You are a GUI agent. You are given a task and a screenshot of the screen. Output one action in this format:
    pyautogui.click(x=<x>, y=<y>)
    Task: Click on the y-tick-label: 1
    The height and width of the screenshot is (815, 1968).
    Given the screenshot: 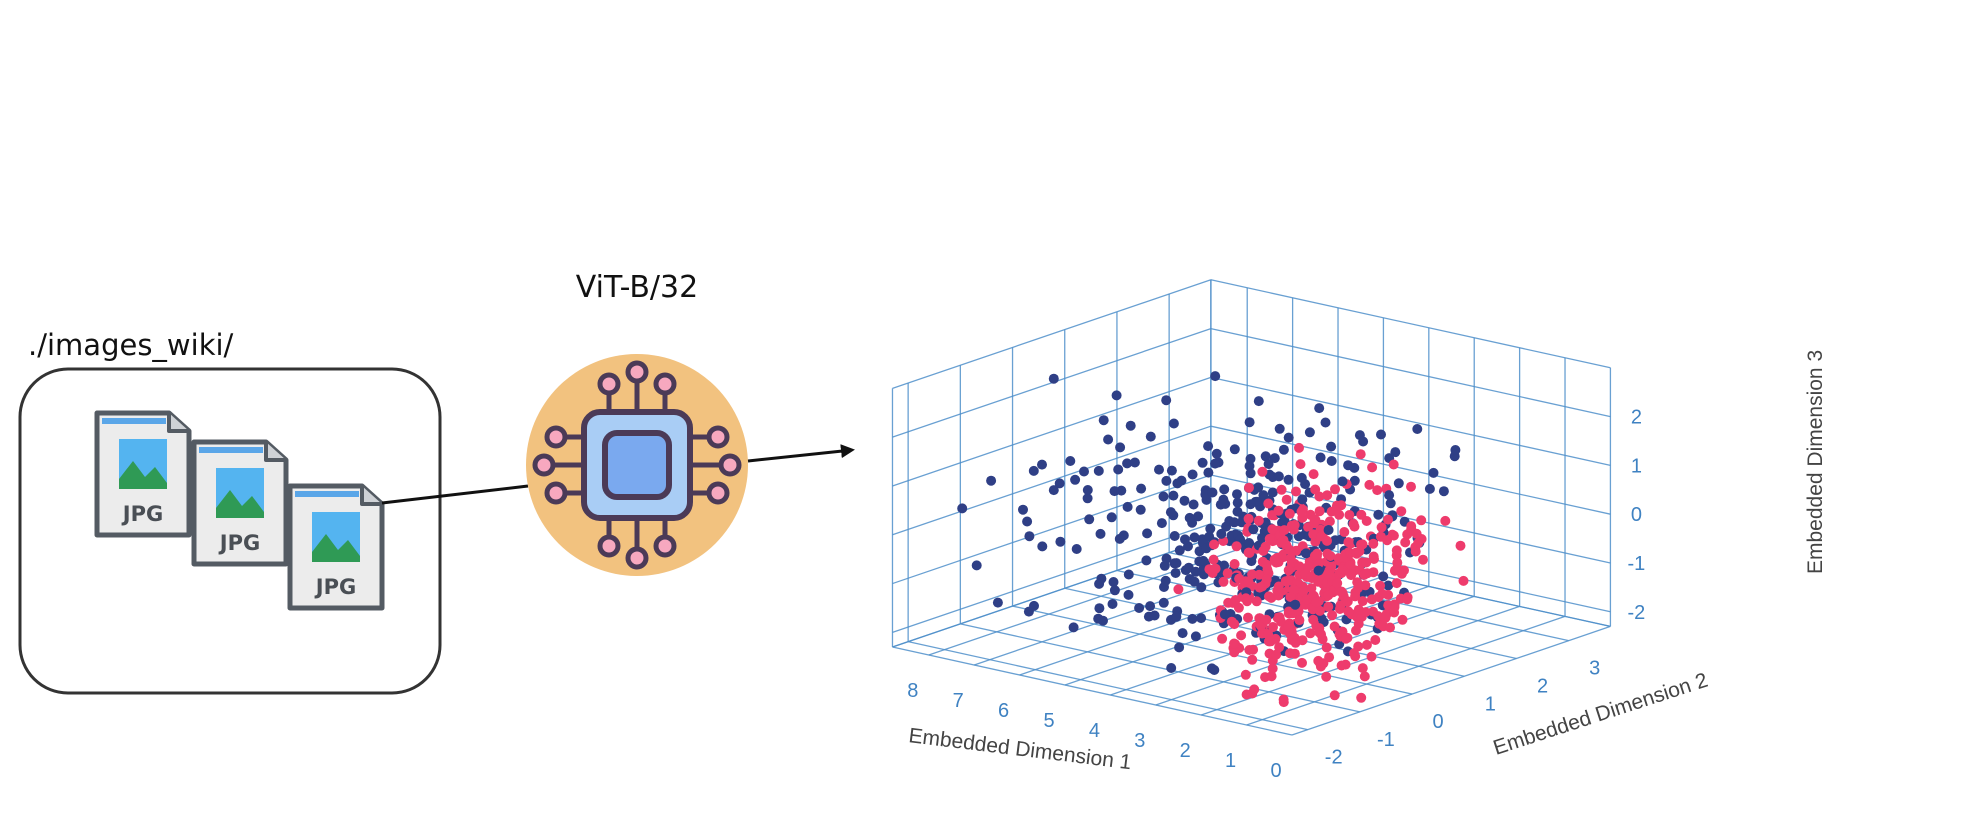 What is the action you would take?
    pyautogui.click(x=1490, y=704)
    